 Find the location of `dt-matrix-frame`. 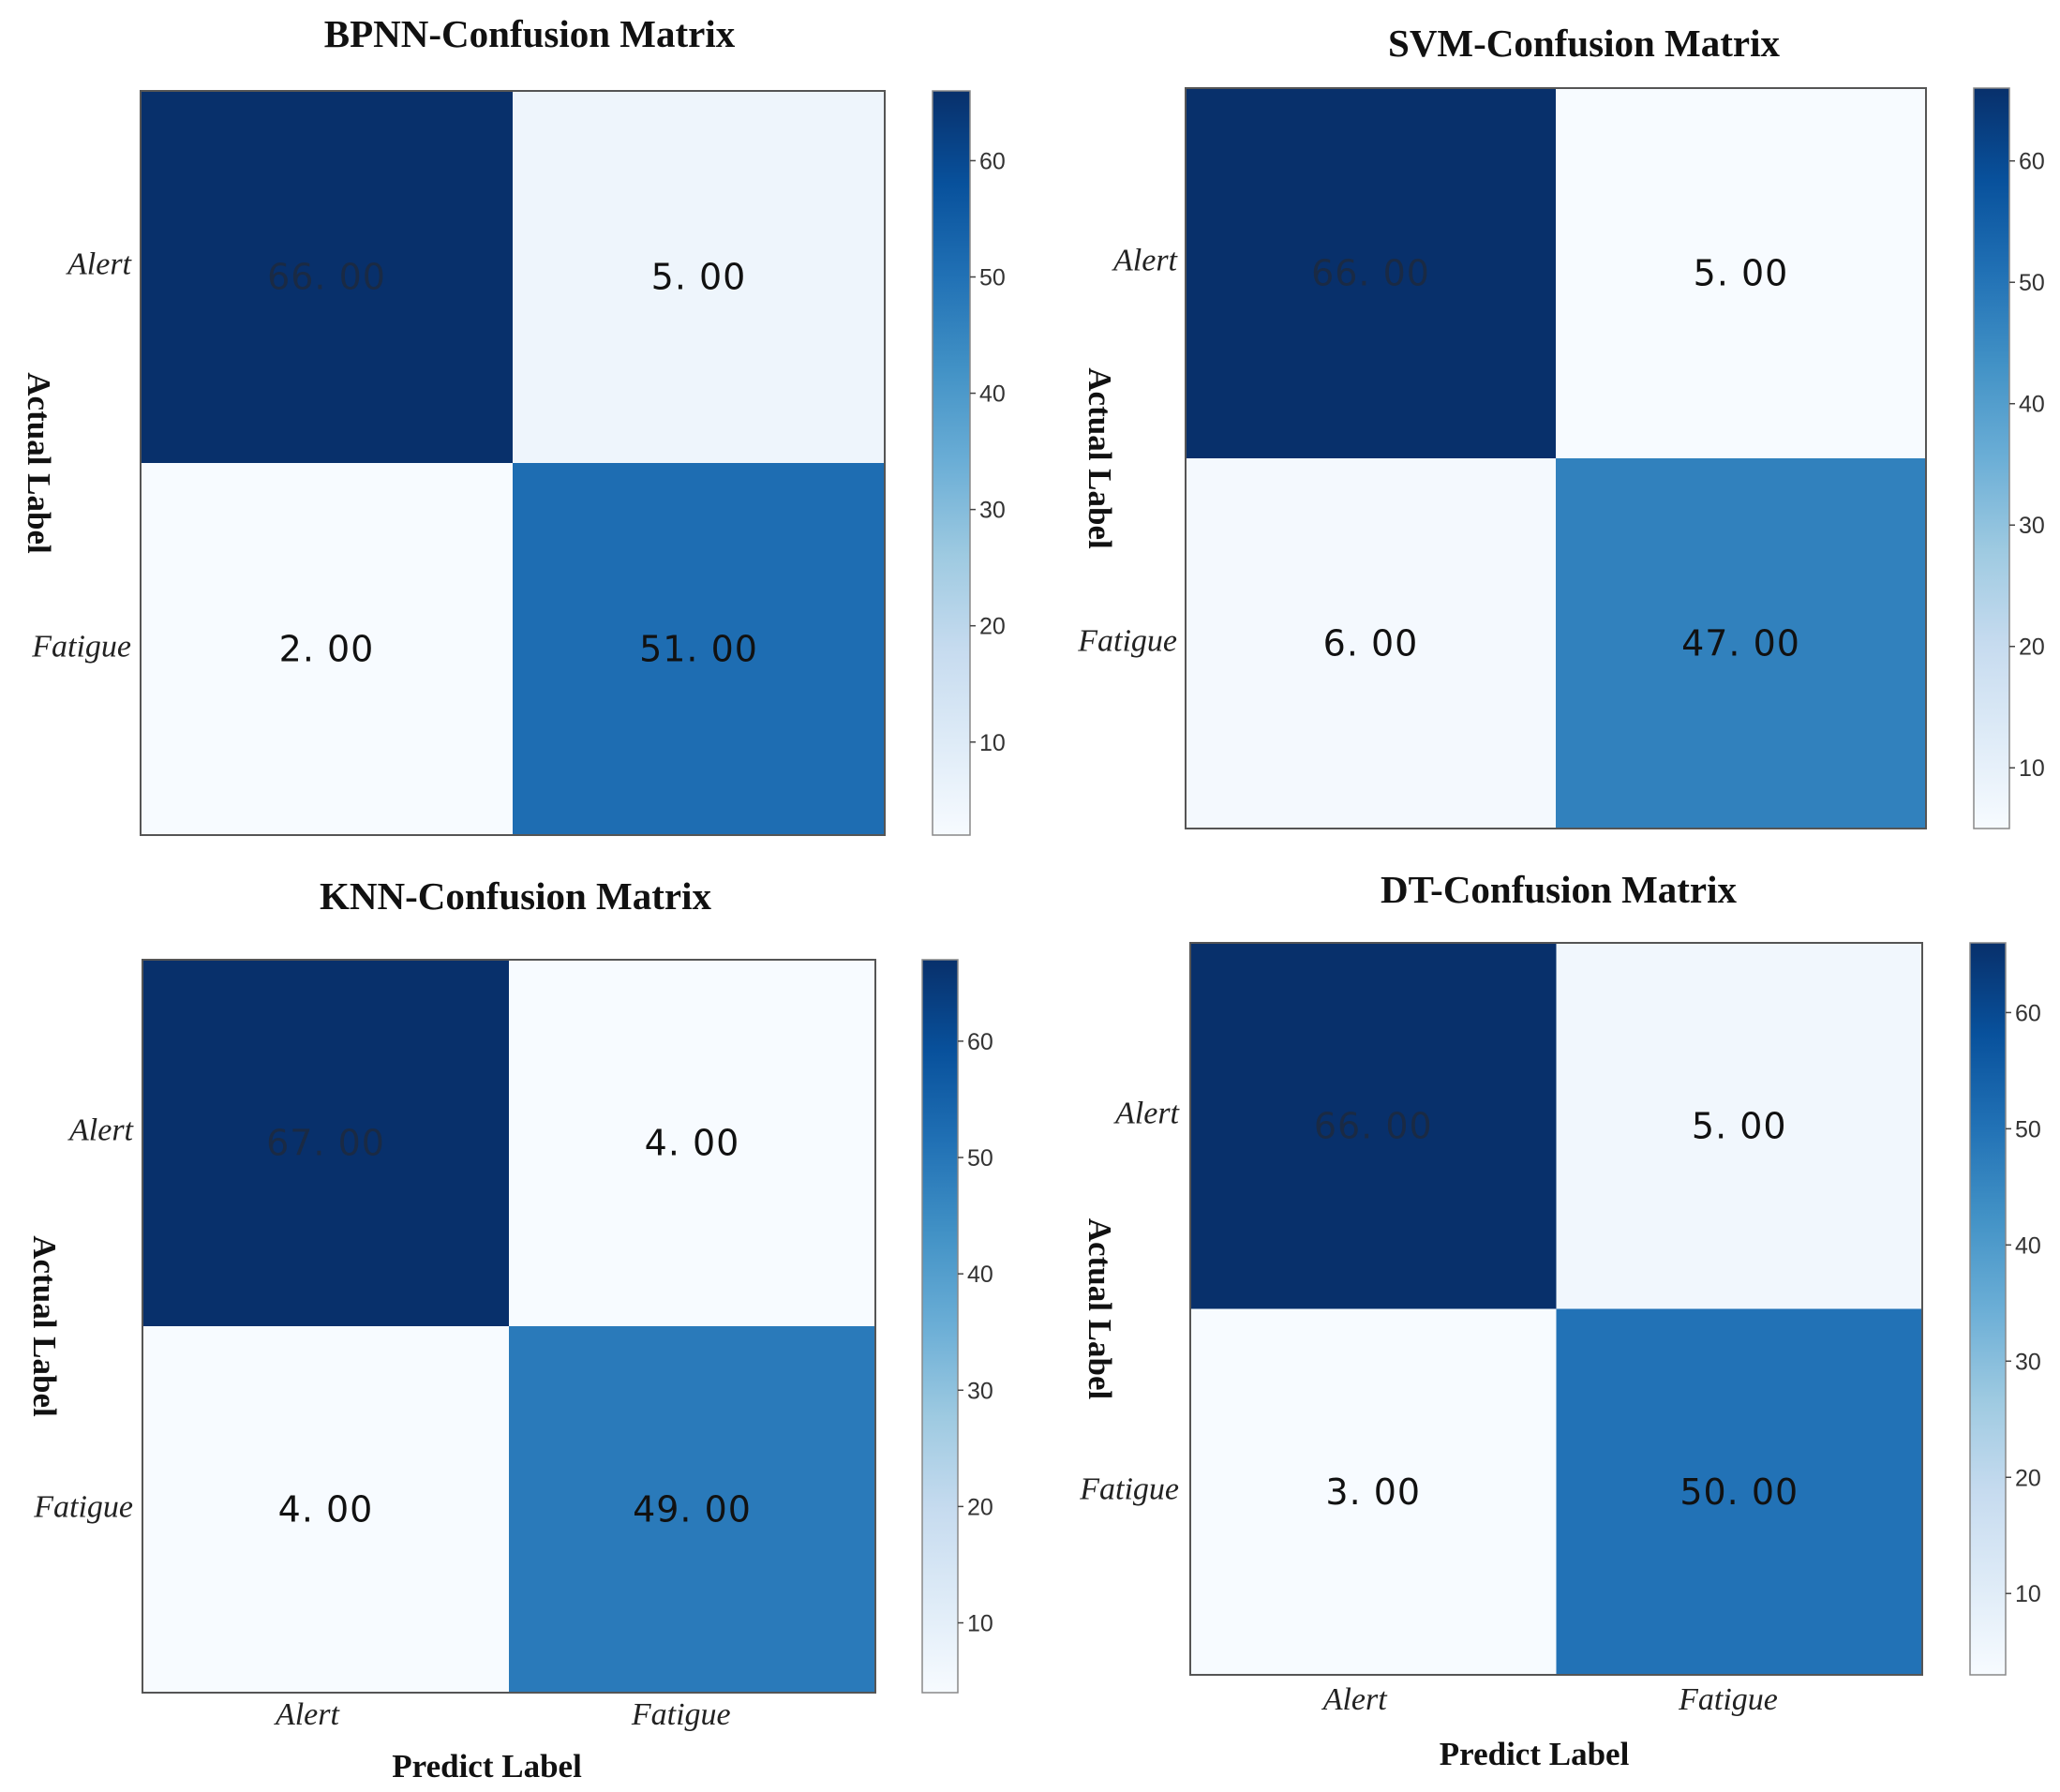

dt-matrix-frame is located at coordinates (1556, 1309).